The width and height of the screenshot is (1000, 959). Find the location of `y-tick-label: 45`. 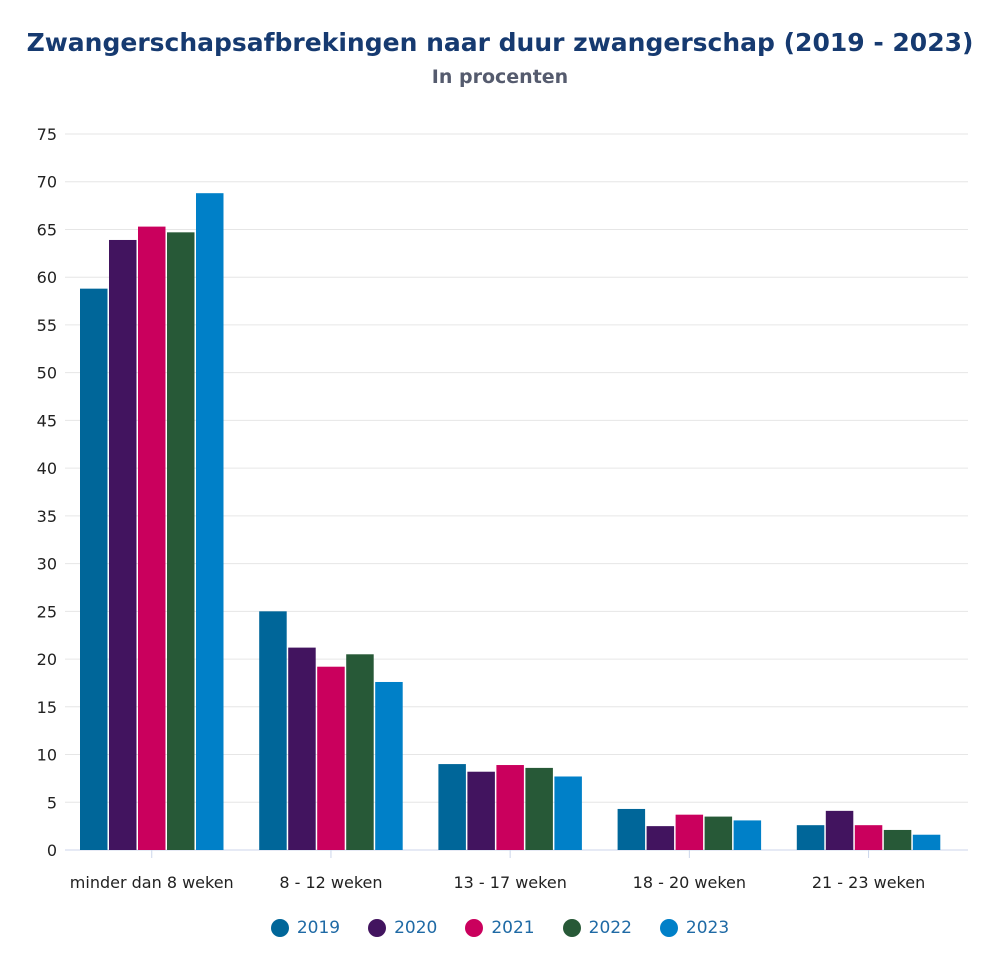

y-tick-label: 45 is located at coordinates (47, 420).